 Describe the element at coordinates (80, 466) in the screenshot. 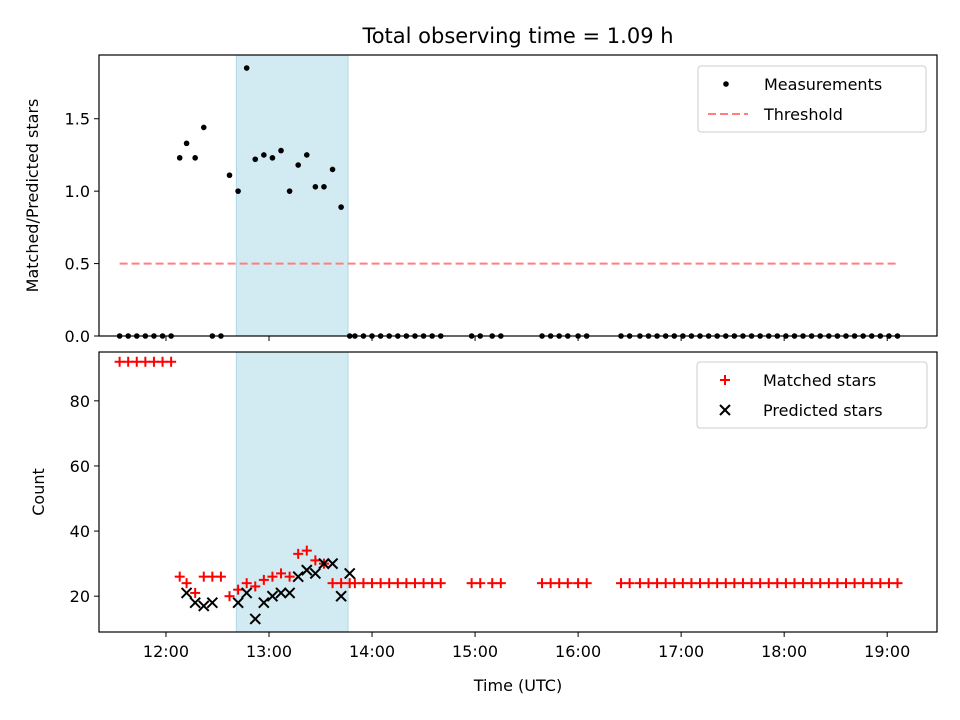

I see `y-tick-label: 60` at that location.